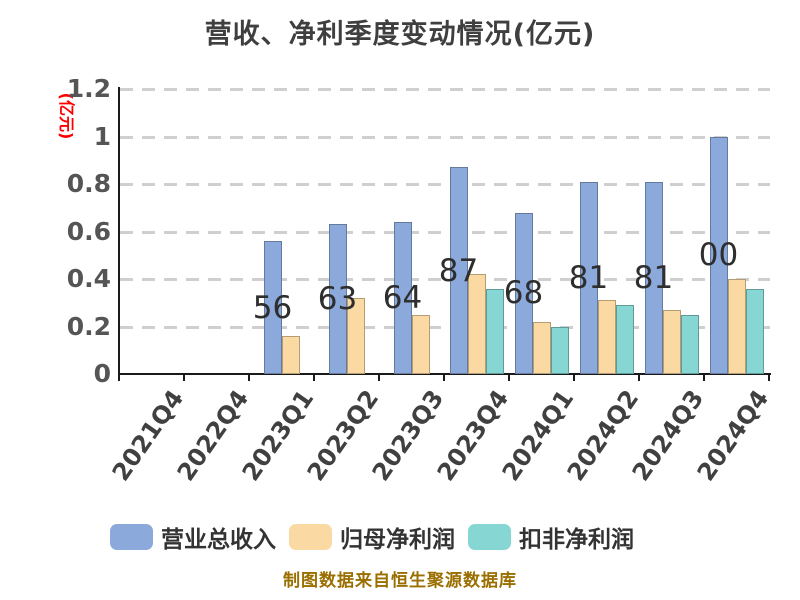 The width and height of the screenshot is (800, 600). I want to click on bar-value-label: 64, so click(402, 298).